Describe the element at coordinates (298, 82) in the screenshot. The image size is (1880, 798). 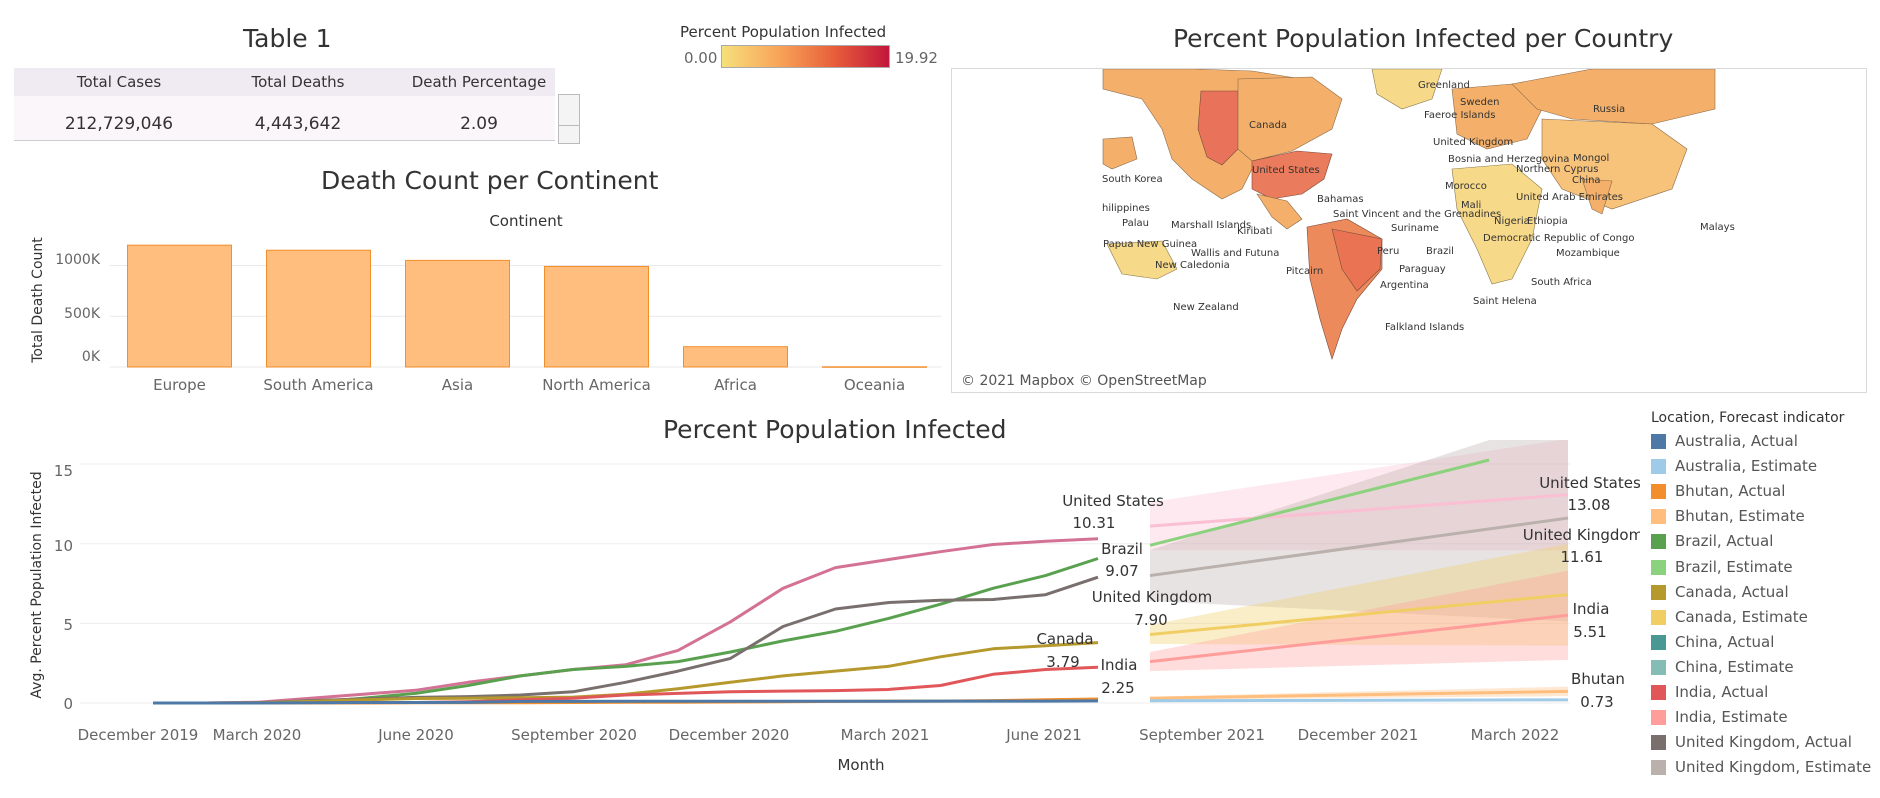
I see `header-total-deaths: Total Deaths` at that location.